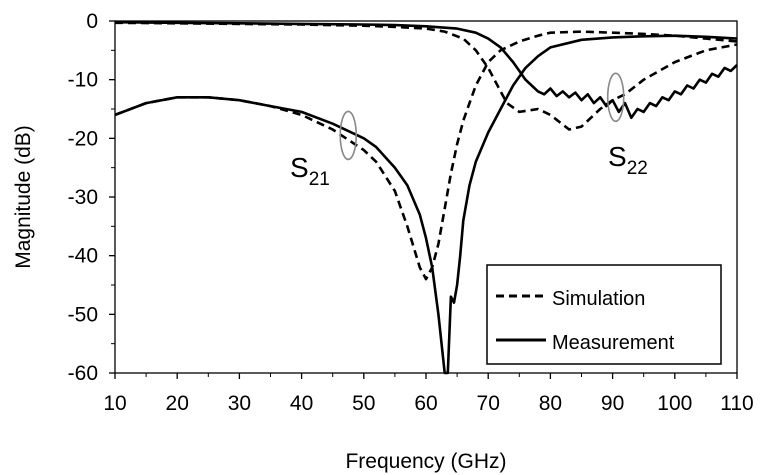 The image size is (764, 475). I want to click on x-tick-label: 110, so click(736, 403).